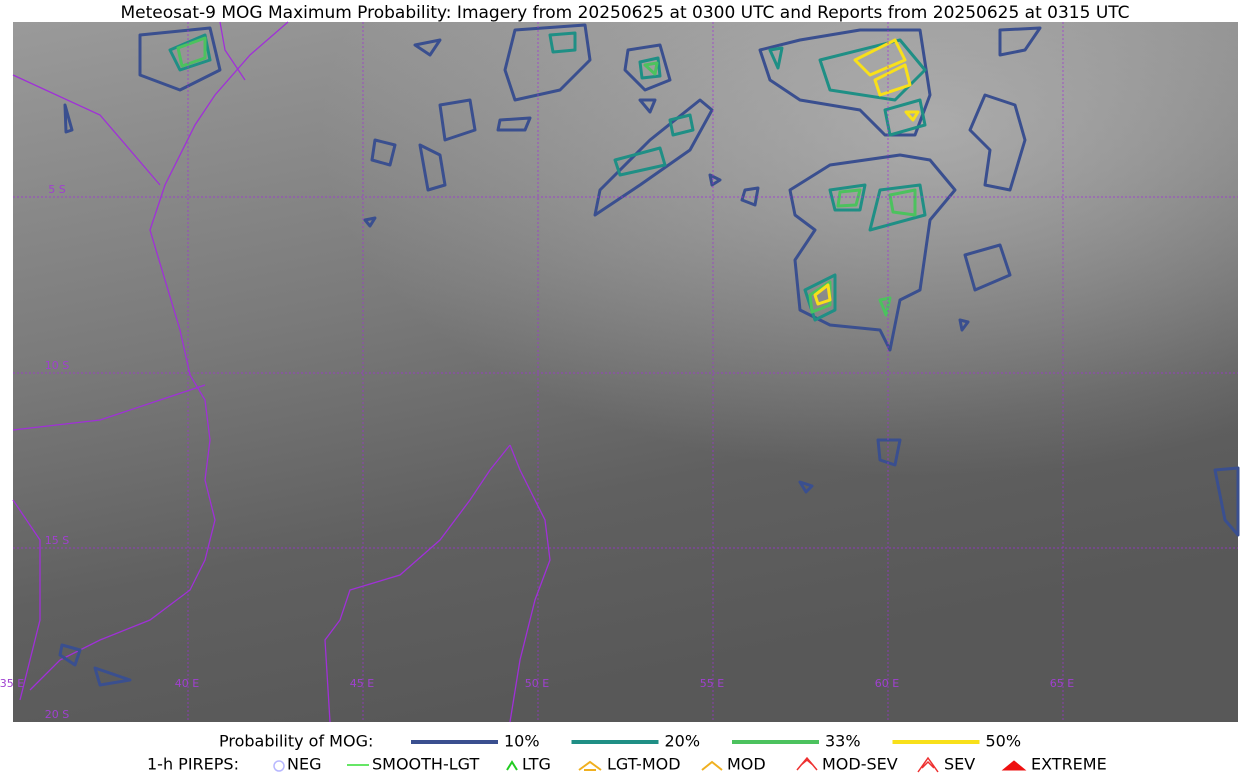  What do you see at coordinates (57, 714) in the screenshot?
I see `lat-label: 20 S` at bounding box center [57, 714].